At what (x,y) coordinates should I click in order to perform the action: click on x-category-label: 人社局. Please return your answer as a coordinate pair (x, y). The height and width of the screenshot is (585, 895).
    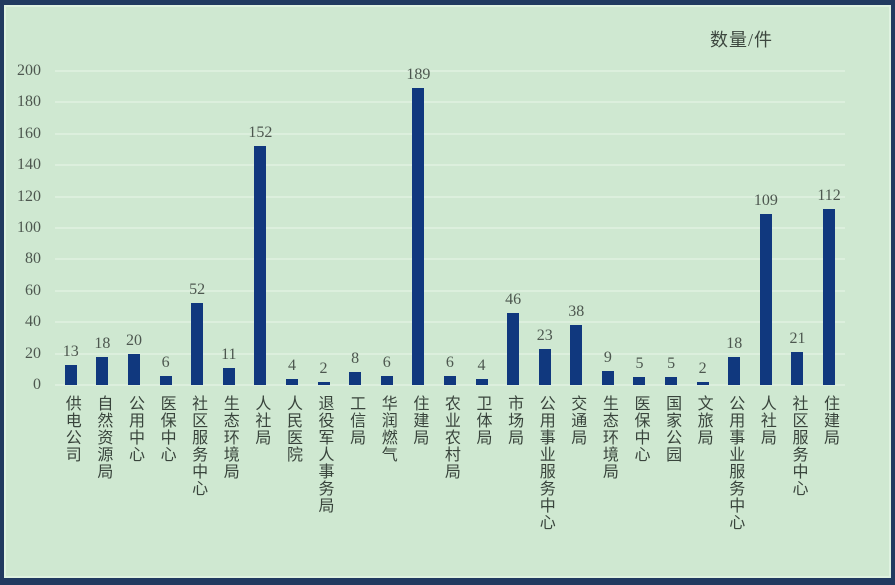
    Looking at the image, I should click on (766, 420).